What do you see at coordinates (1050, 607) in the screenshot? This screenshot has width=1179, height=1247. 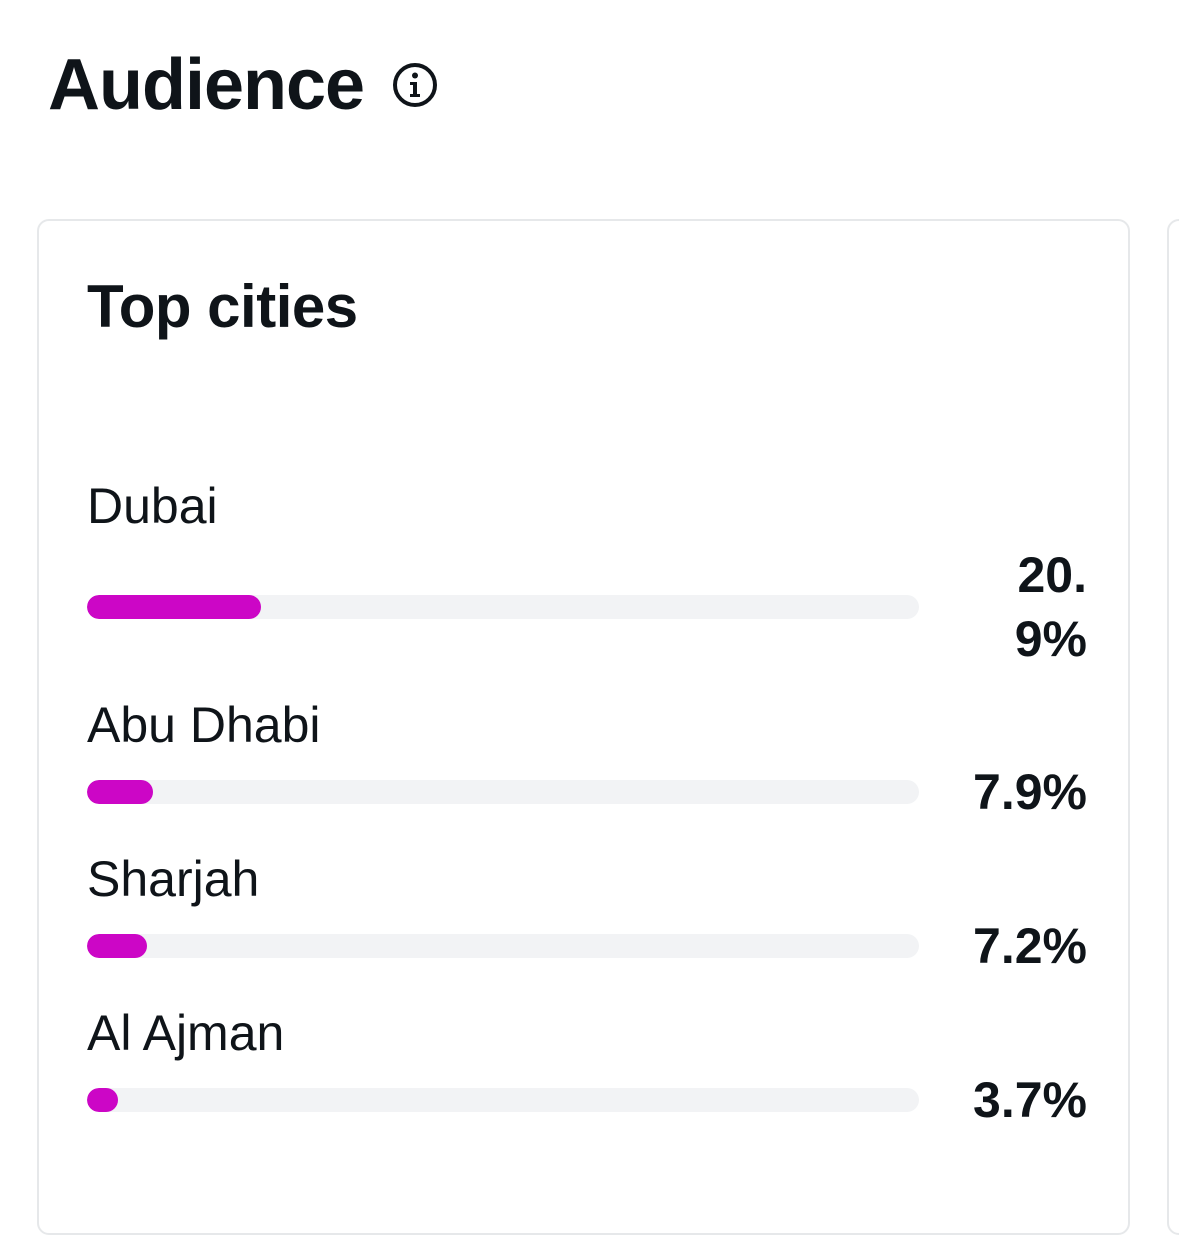 I see `percent-value: 20.9%` at bounding box center [1050, 607].